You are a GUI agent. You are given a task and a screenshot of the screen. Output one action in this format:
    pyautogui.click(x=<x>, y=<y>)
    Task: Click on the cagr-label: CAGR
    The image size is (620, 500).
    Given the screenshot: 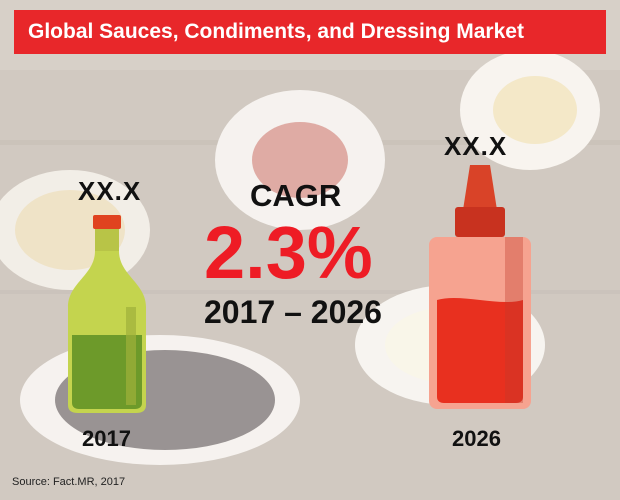 What is the action you would take?
    pyautogui.click(x=296, y=195)
    